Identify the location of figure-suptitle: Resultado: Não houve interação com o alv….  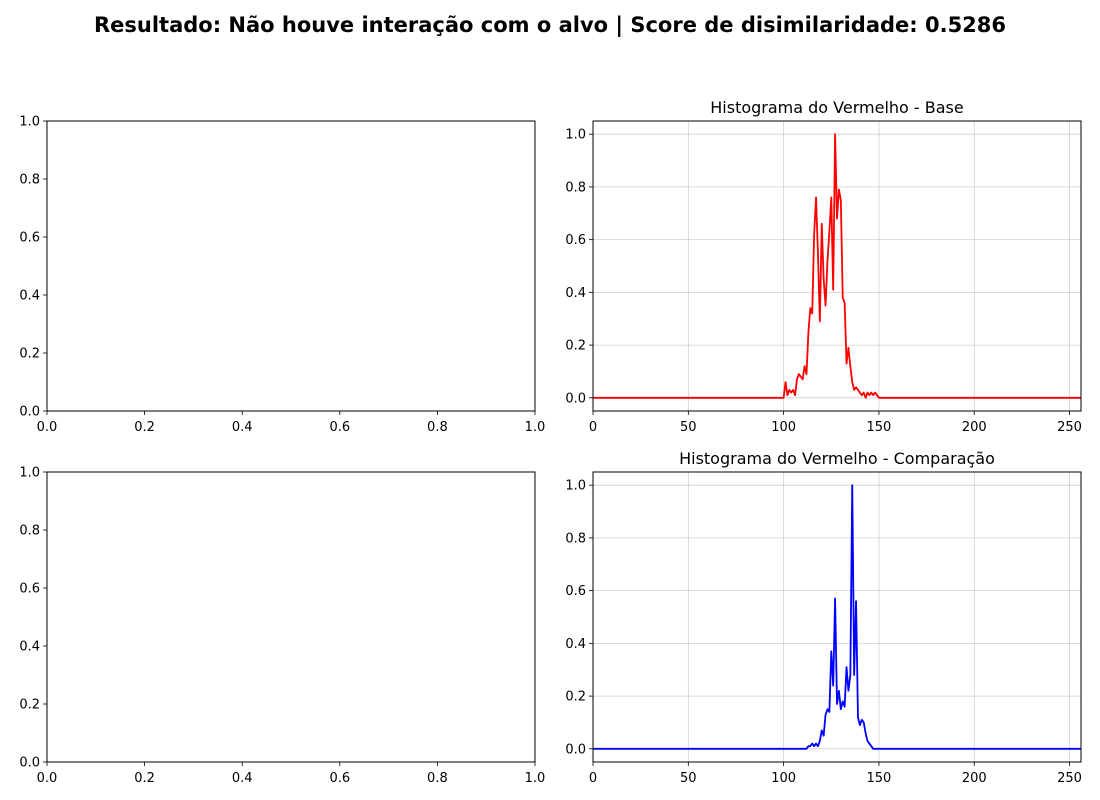
(550, 25).